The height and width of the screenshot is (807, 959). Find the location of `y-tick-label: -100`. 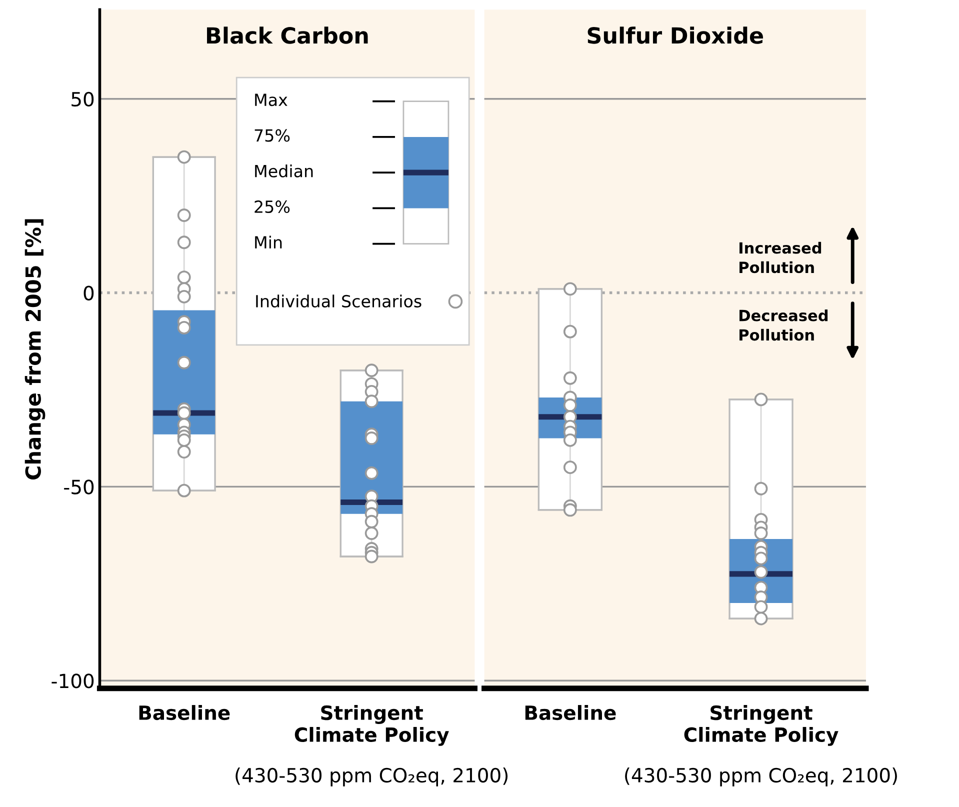

y-tick-label: -100 is located at coordinates (73, 681).